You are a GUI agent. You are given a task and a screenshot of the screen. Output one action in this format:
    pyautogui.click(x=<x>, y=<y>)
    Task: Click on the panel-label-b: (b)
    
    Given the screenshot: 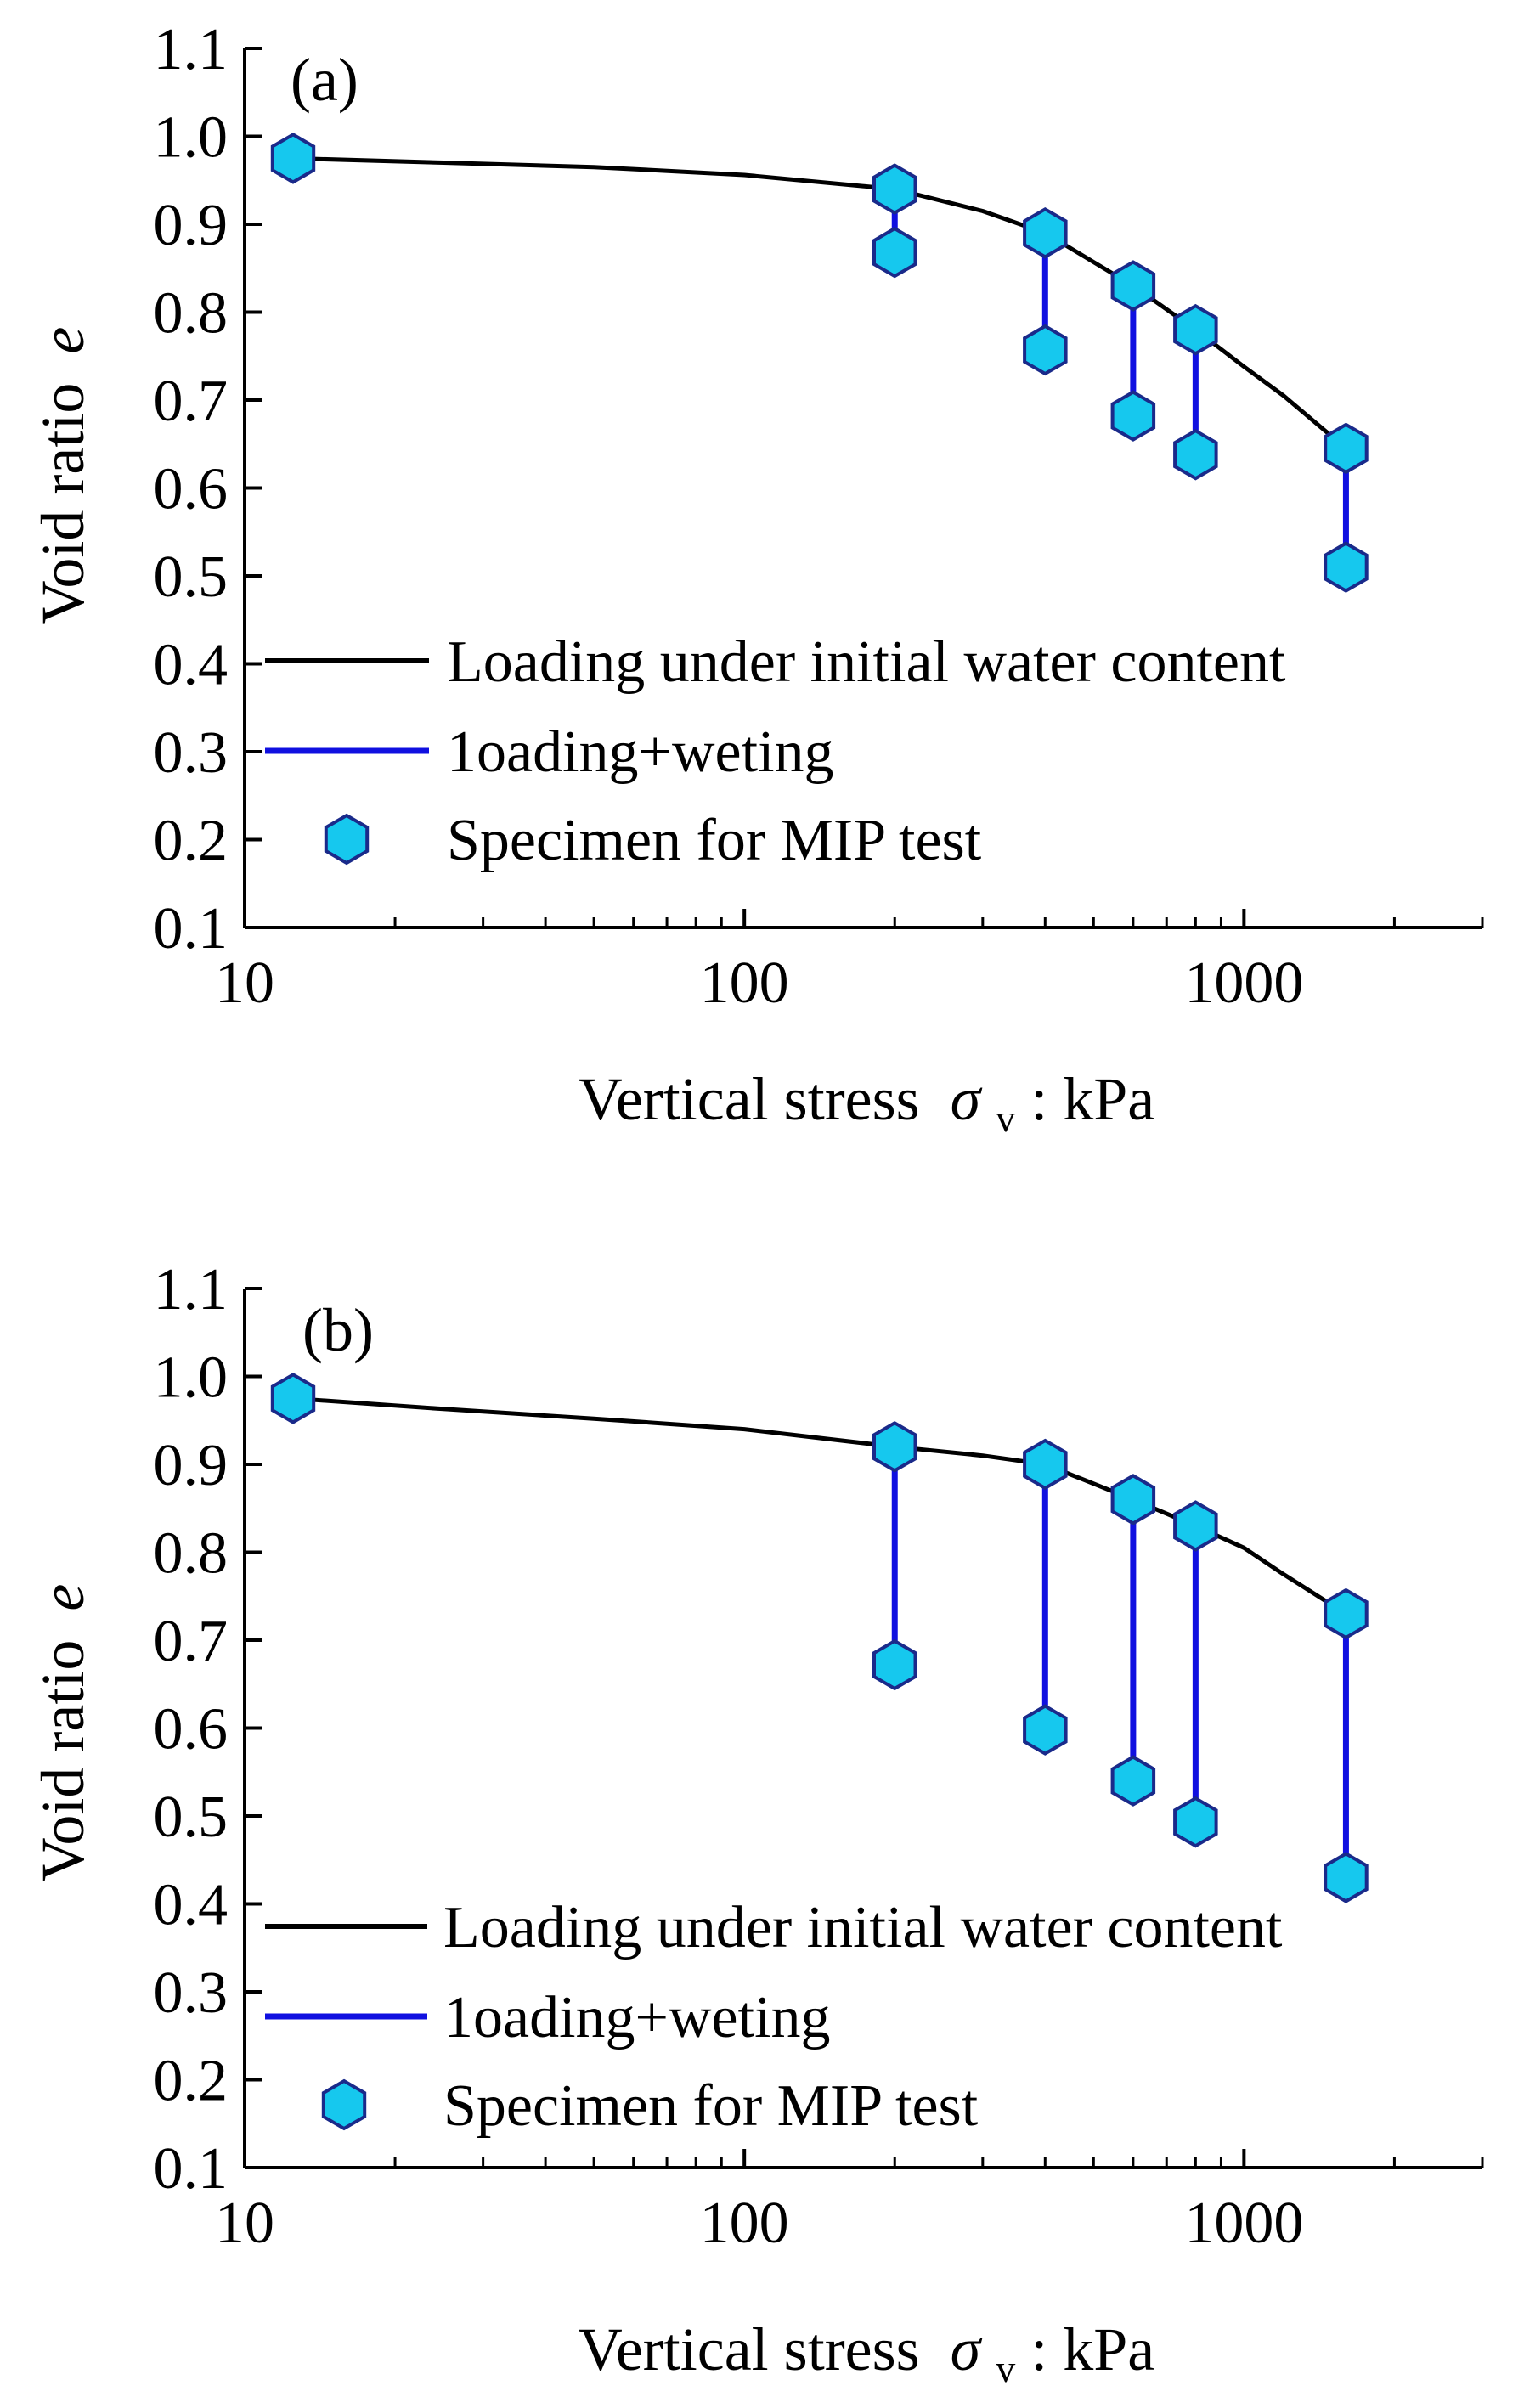 What is the action you would take?
    pyautogui.click(x=338, y=1330)
    